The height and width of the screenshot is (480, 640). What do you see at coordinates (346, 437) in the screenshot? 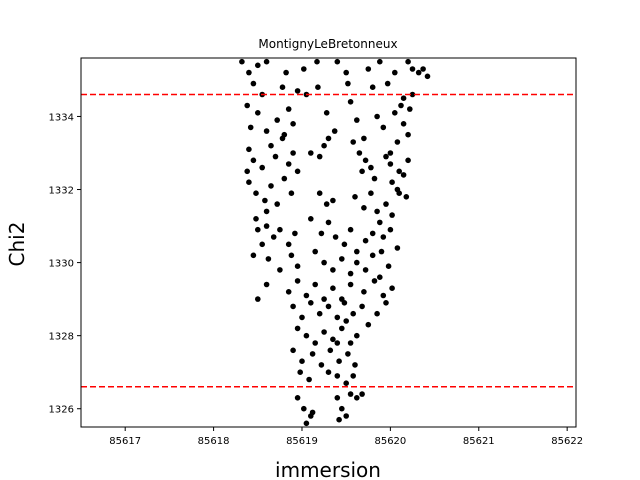
I see `x-axis-ticks: 85617 85618 85619 85620 85621 85622` at bounding box center [346, 437].